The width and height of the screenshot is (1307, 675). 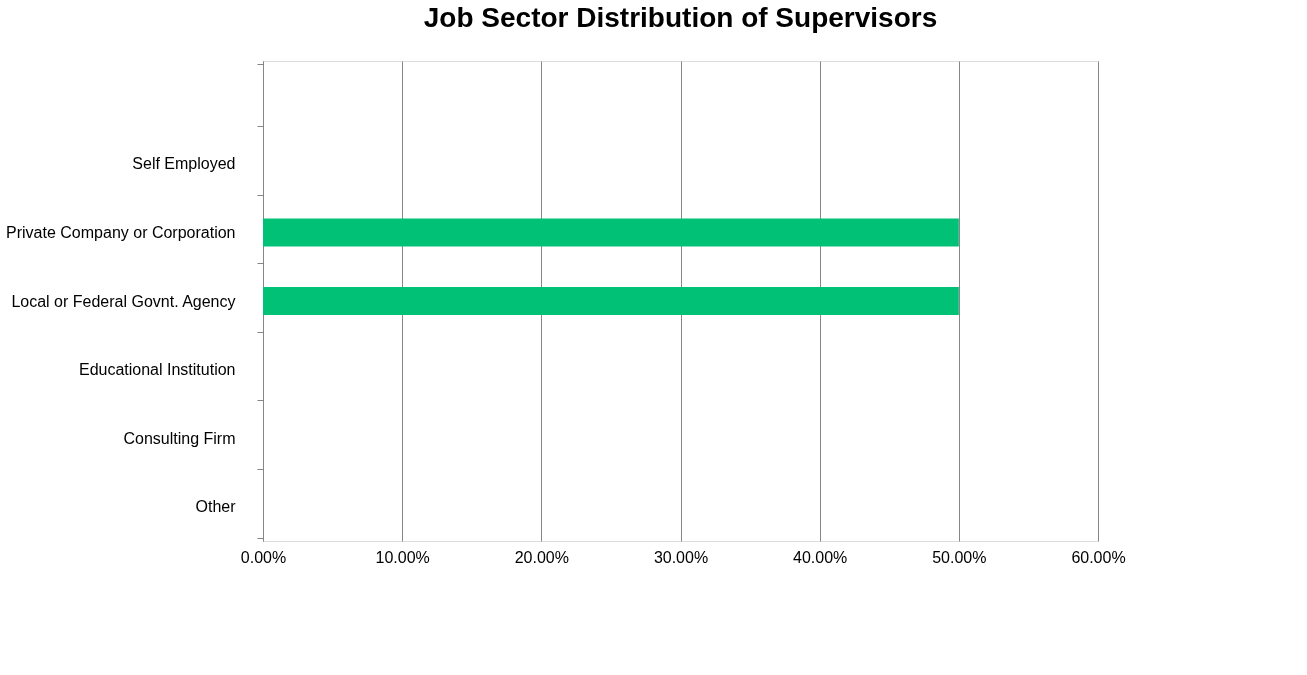 I want to click on y-tick-label: Private Company or Corporation, so click(x=121, y=232).